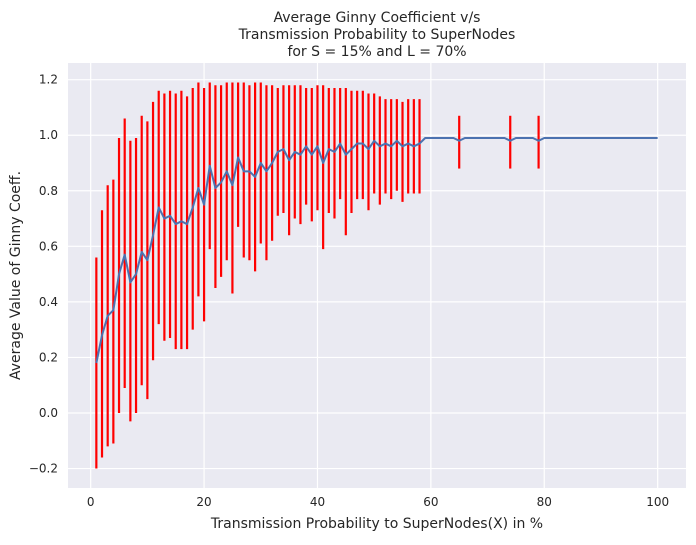  Describe the element at coordinates (48, 80) in the screenshot. I see `y-tick-label: 1.2` at that location.